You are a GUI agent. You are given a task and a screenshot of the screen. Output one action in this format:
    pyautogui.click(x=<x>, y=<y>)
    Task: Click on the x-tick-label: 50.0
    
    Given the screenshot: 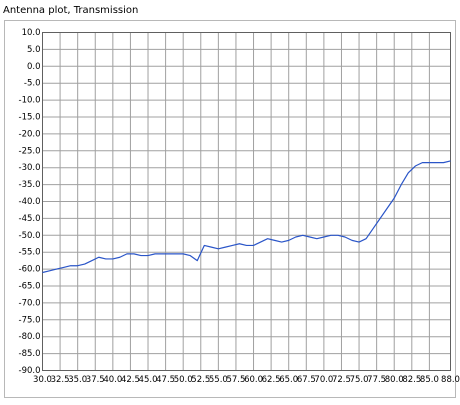 What is the action you would take?
    pyautogui.click(x=183, y=380)
    